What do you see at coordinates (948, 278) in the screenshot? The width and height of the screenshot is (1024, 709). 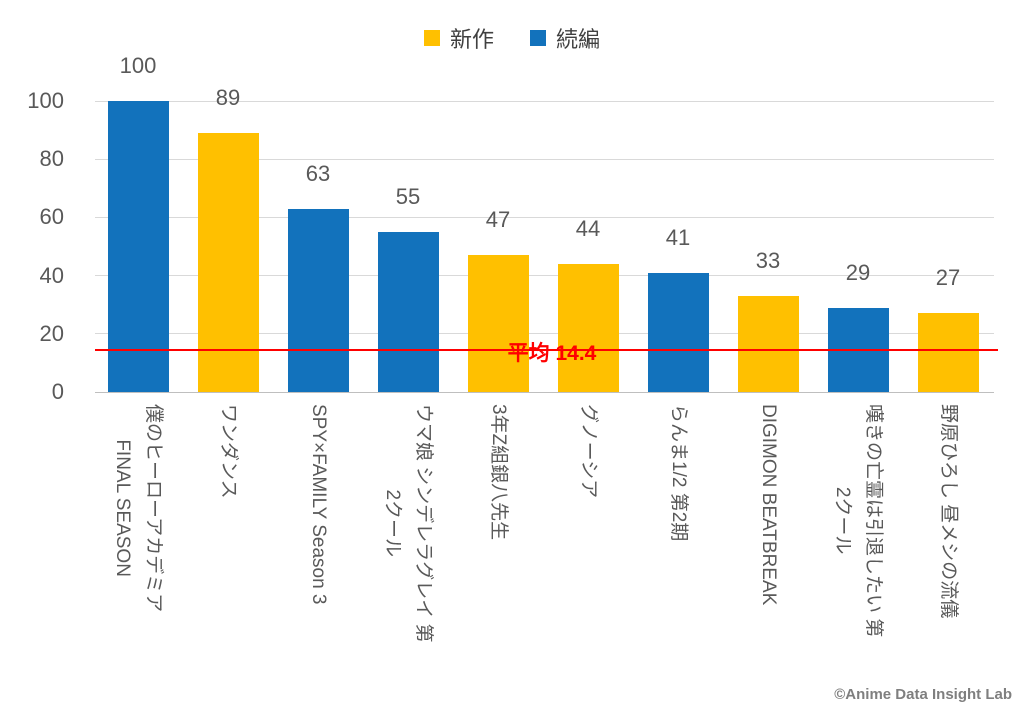 I see `bar-value-label: 27` at bounding box center [948, 278].